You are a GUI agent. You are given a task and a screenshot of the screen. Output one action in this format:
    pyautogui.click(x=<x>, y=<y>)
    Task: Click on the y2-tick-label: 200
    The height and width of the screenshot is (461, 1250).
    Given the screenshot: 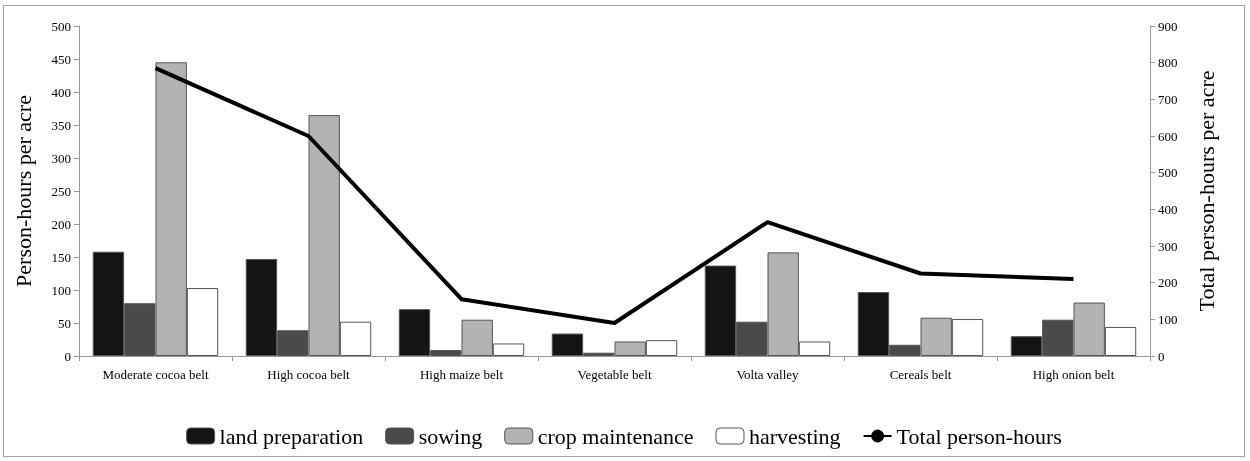 What is the action you would take?
    pyautogui.click(x=1168, y=283)
    